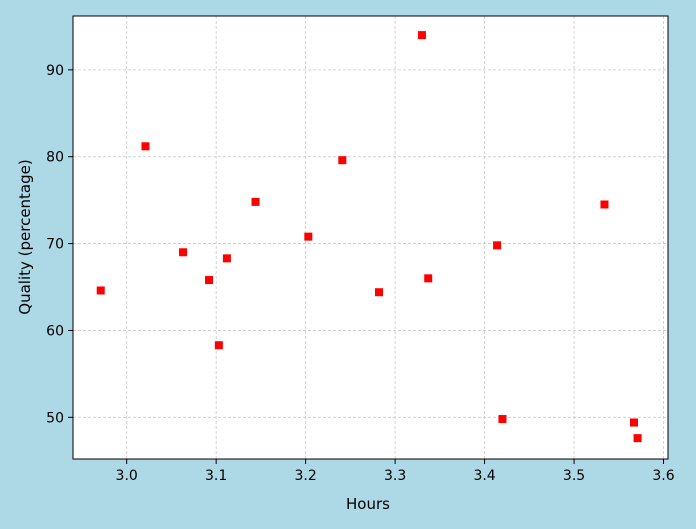 This screenshot has width=696, height=529. What do you see at coordinates (395, 476) in the screenshot?
I see `x-tick-label: 3.3` at bounding box center [395, 476].